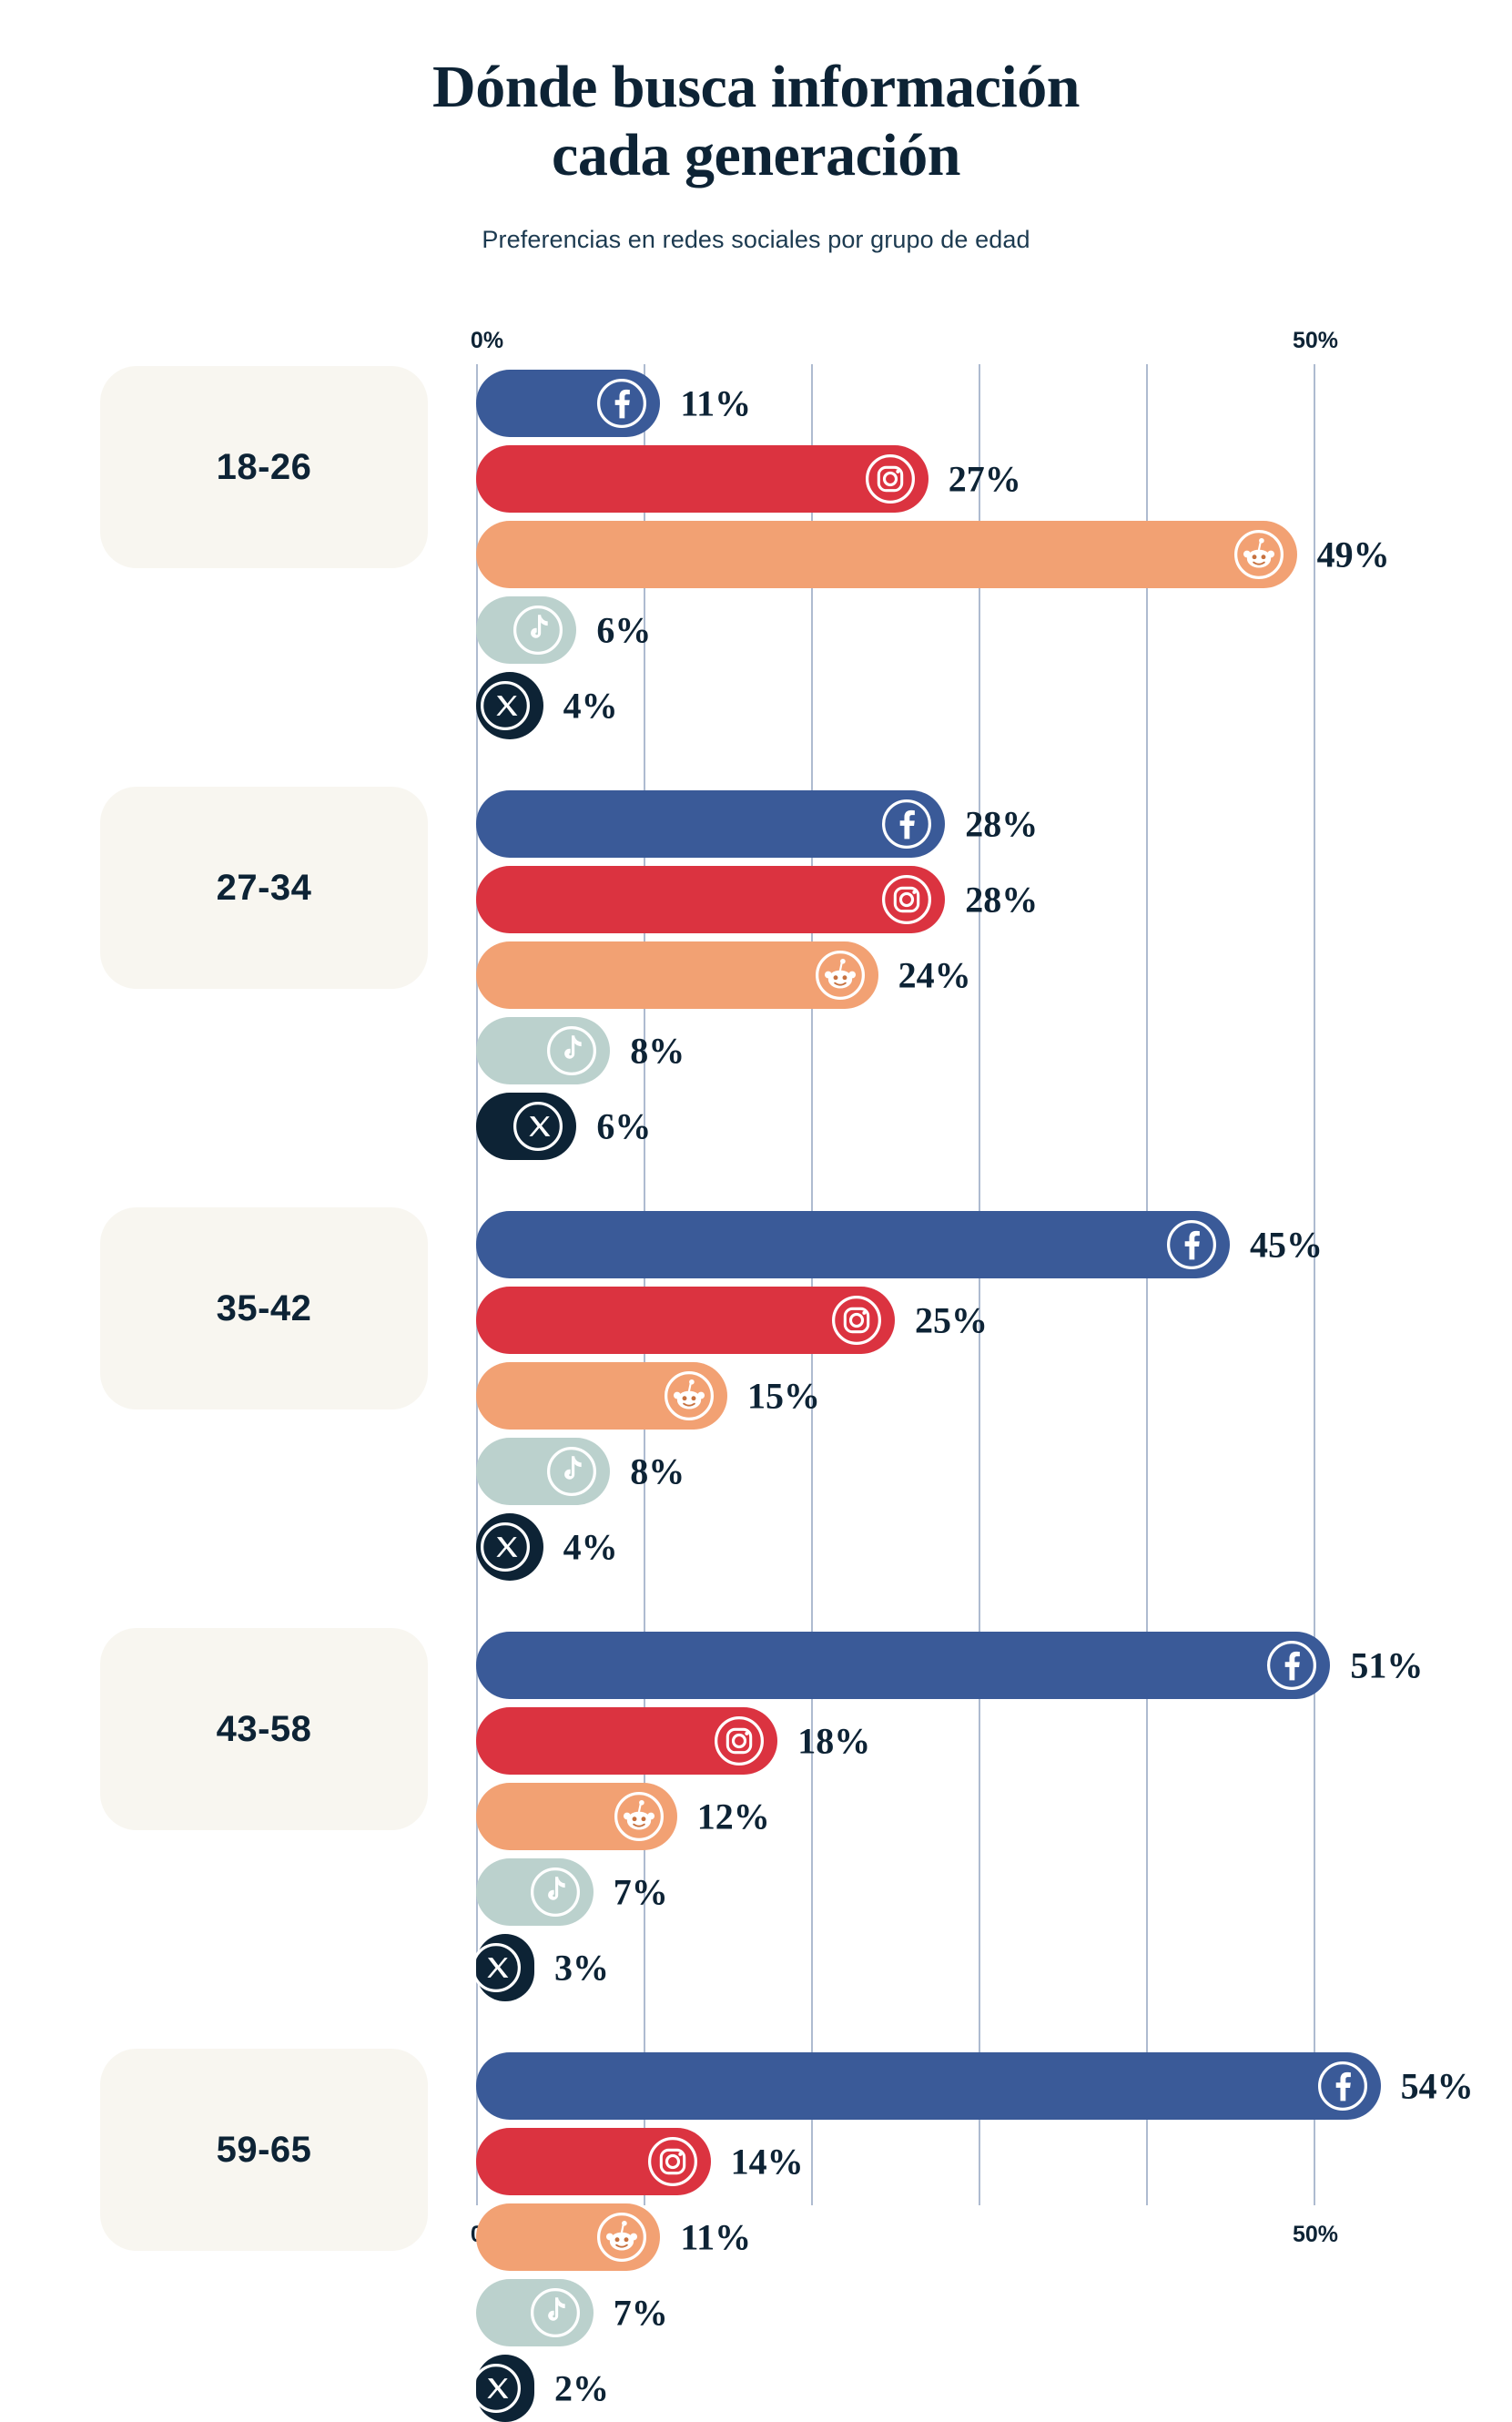  I want to click on age-group-label: 43-58, so click(264, 1728).